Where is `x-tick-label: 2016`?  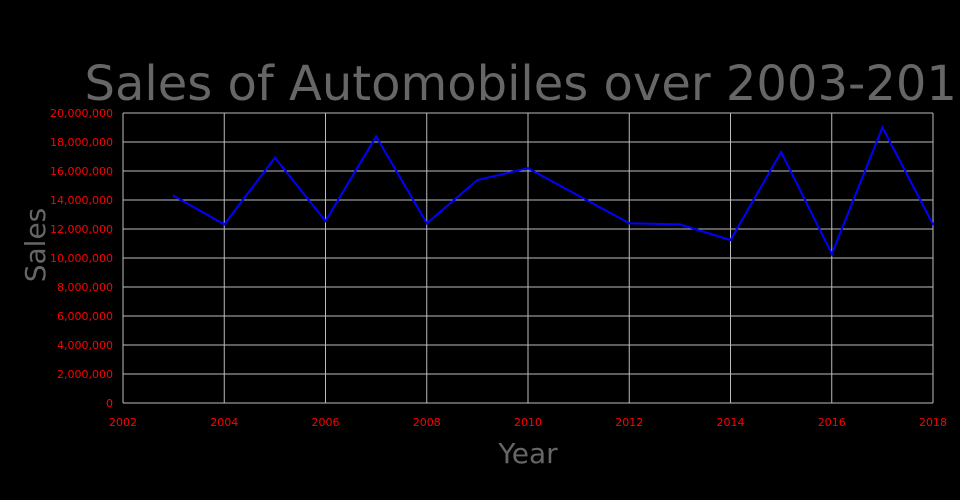
x-tick-label: 2016 is located at coordinates (832, 422).